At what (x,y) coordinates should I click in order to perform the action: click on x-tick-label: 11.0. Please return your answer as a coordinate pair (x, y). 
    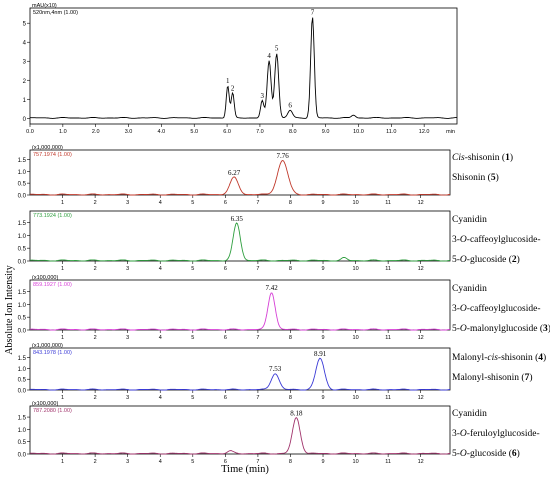
    Looking at the image, I should click on (391, 132).